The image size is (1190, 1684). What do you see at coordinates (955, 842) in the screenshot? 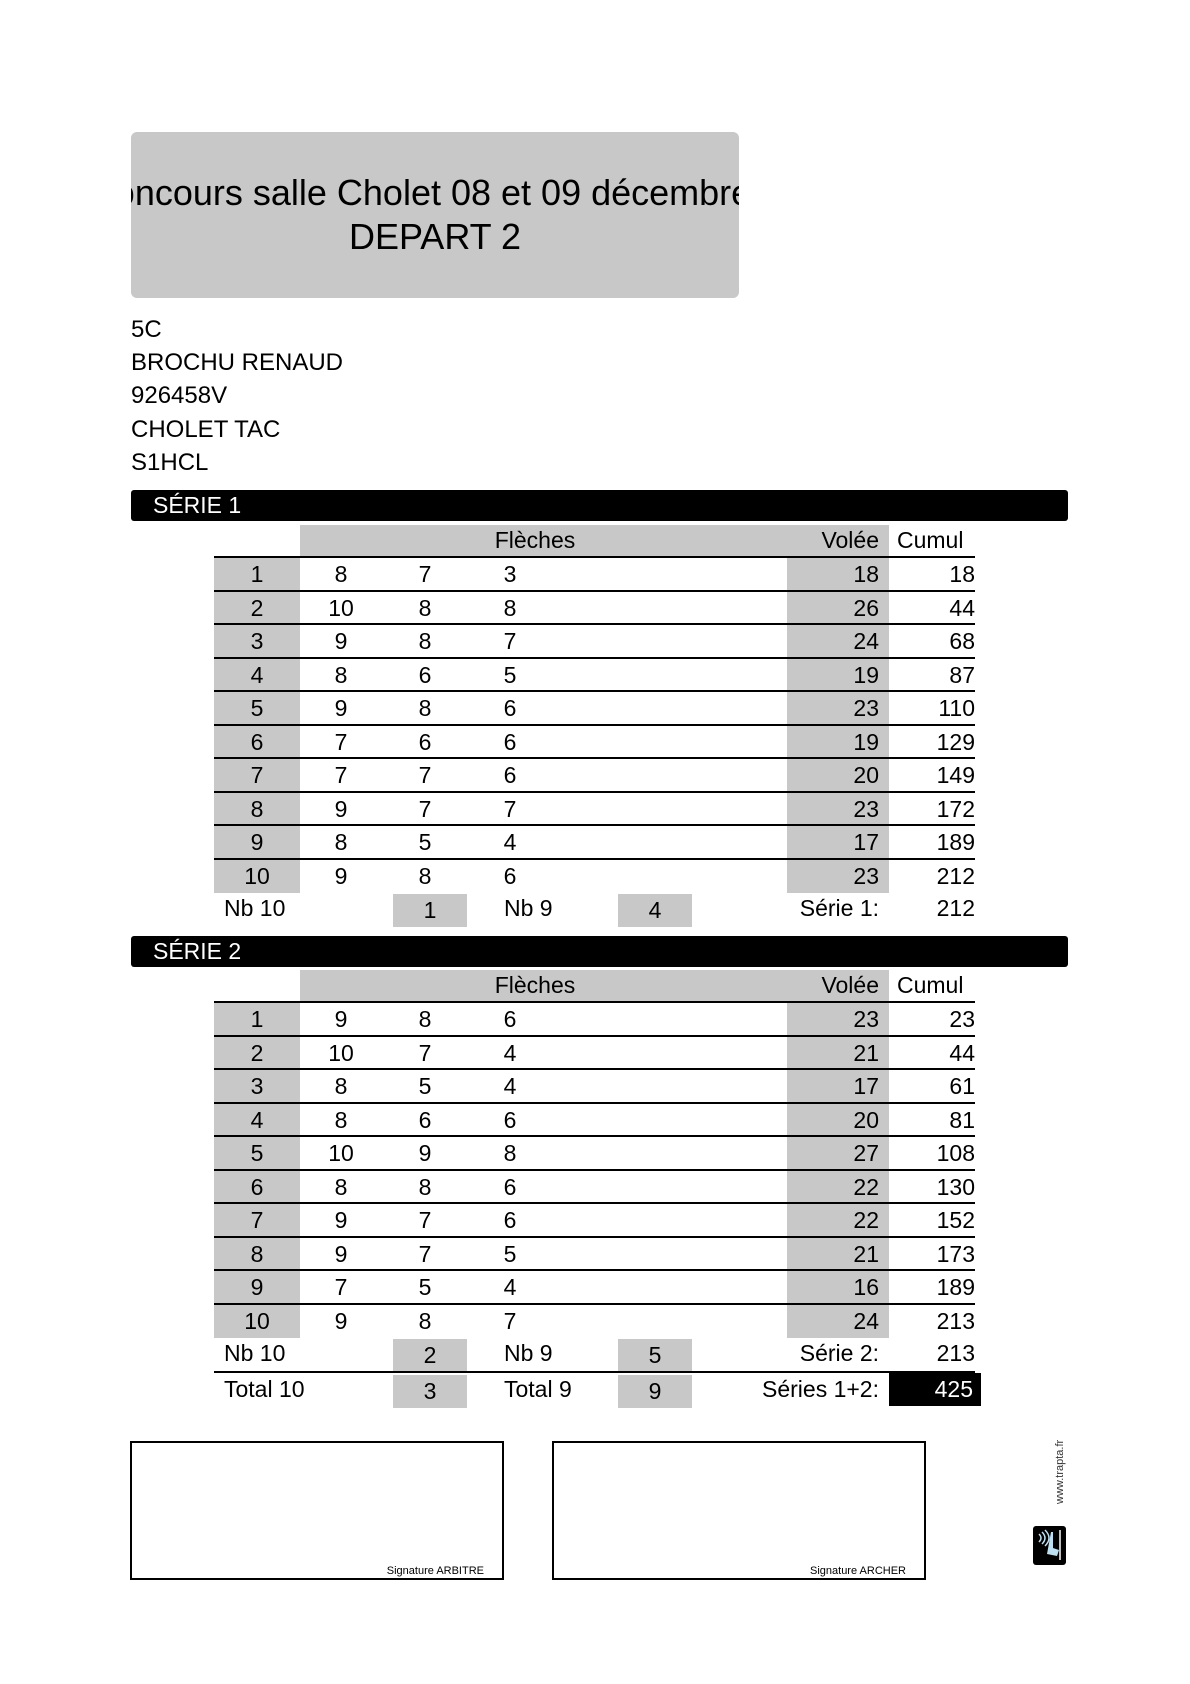
I see `cumul-score: 189` at bounding box center [955, 842].